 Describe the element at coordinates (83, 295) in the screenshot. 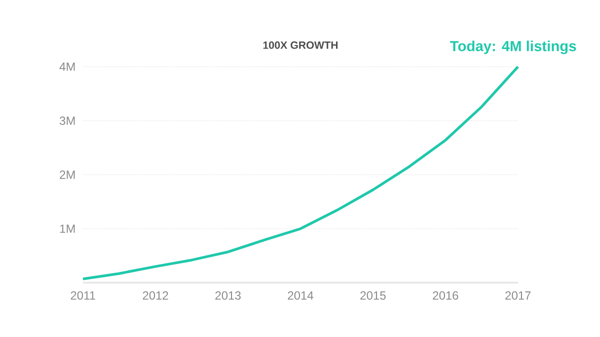

I see `x-tick-label: 2011` at that location.